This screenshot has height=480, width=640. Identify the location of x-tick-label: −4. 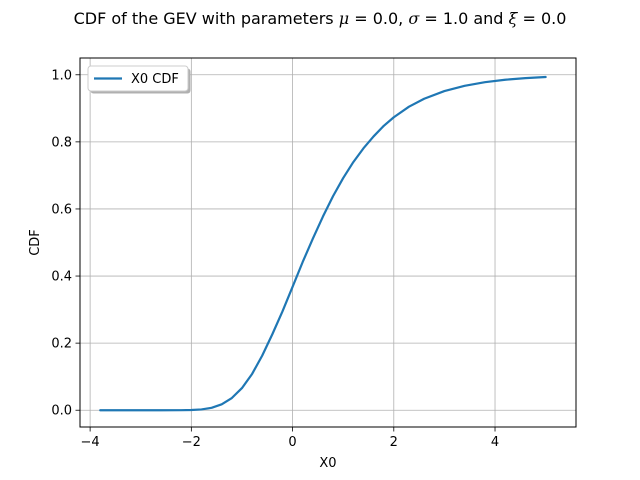
(90, 442).